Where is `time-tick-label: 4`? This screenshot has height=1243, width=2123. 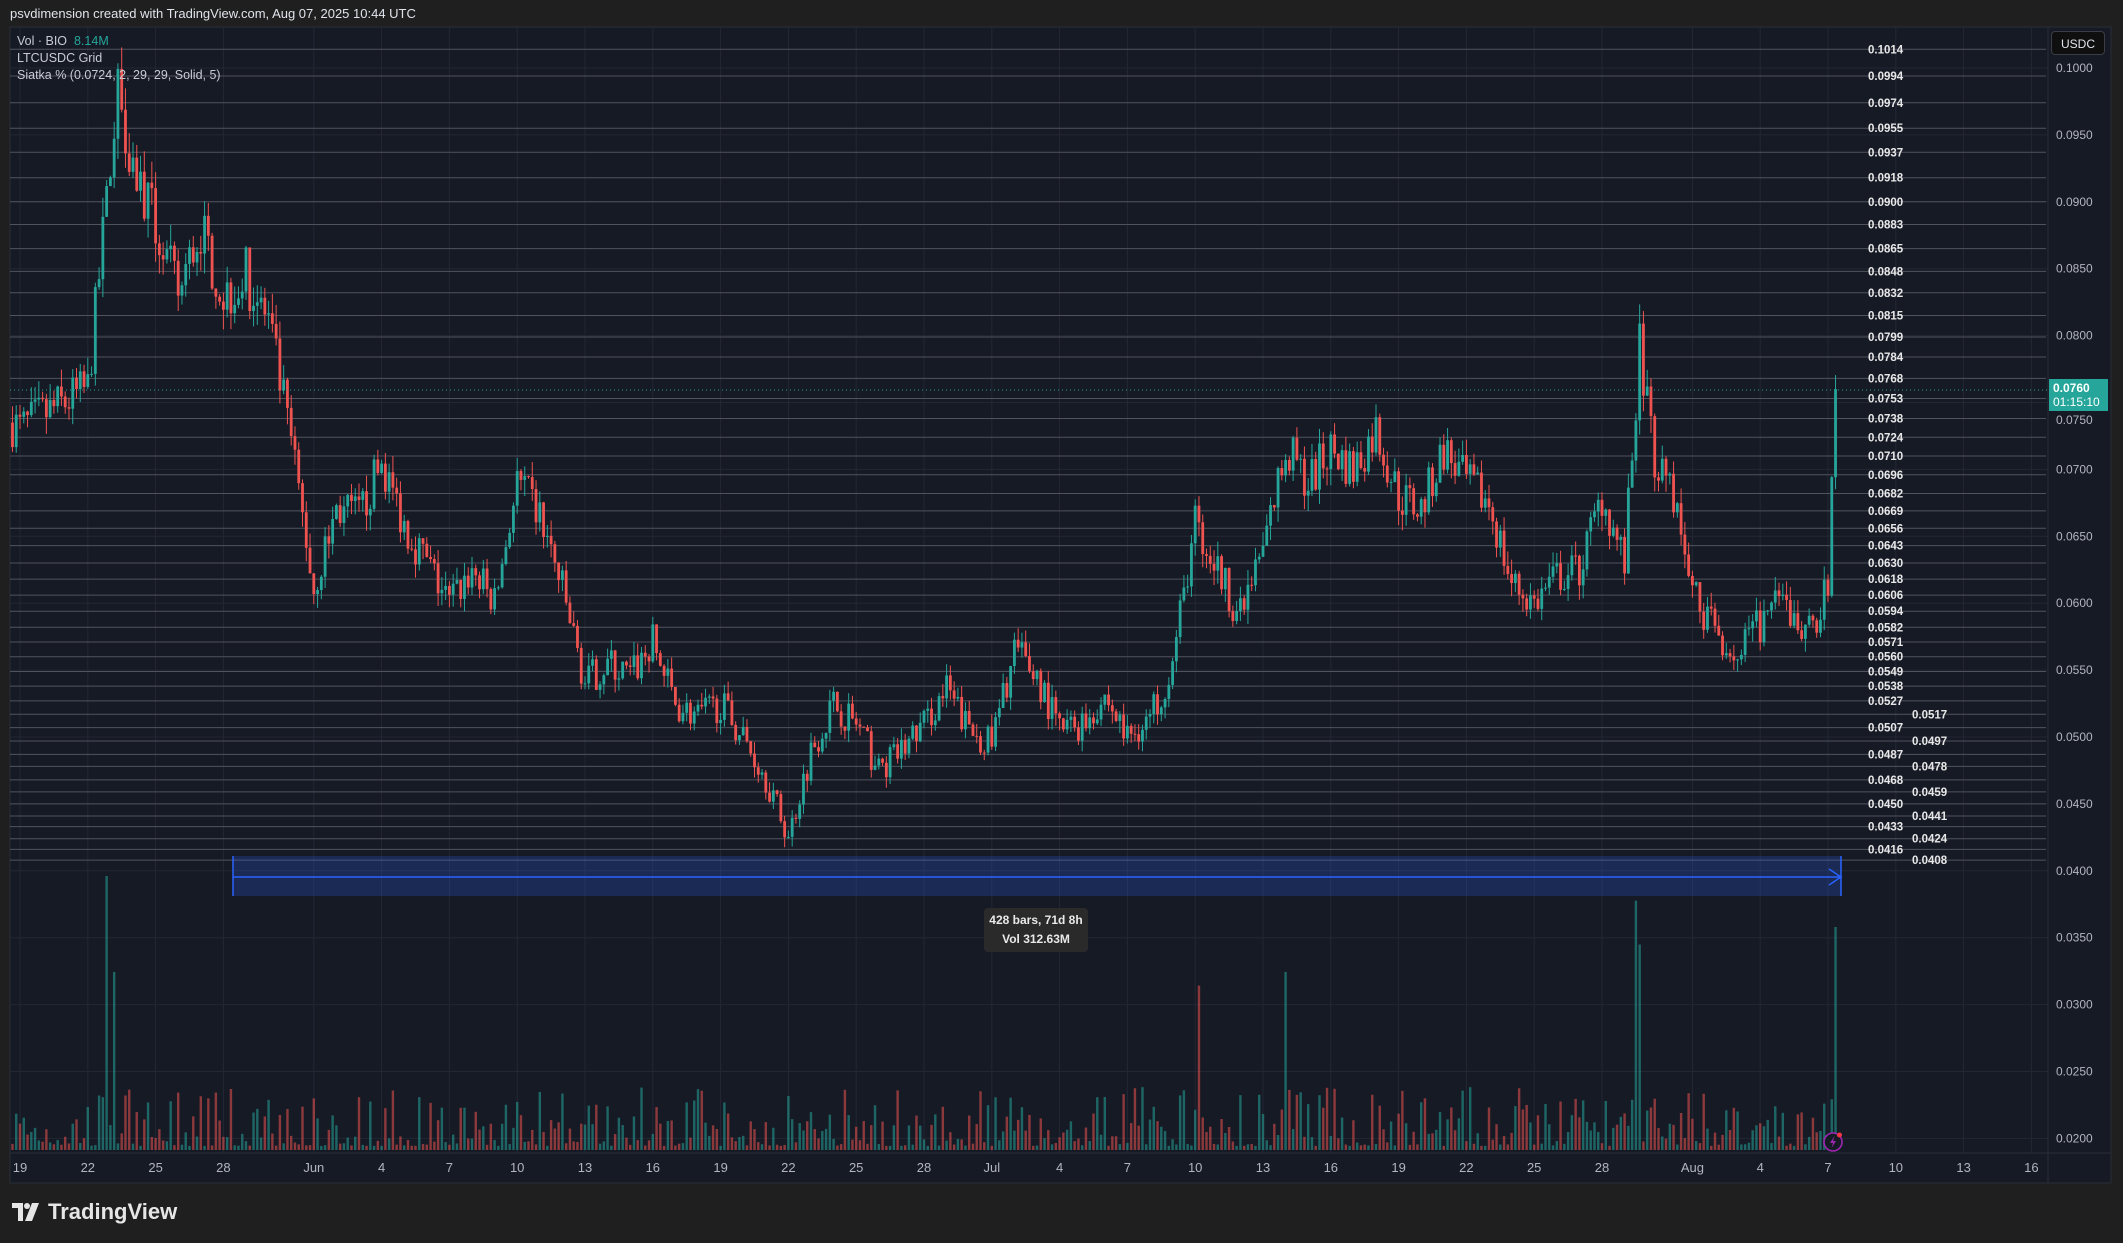
time-tick-label: 4 is located at coordinates (381, 1167).